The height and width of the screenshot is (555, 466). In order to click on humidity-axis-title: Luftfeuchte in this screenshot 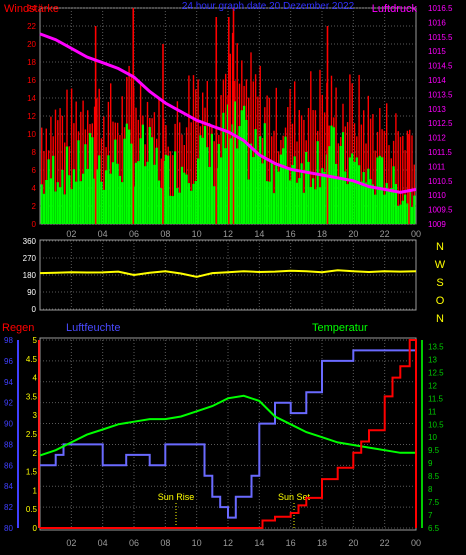, I will do `click(93, 328)`.